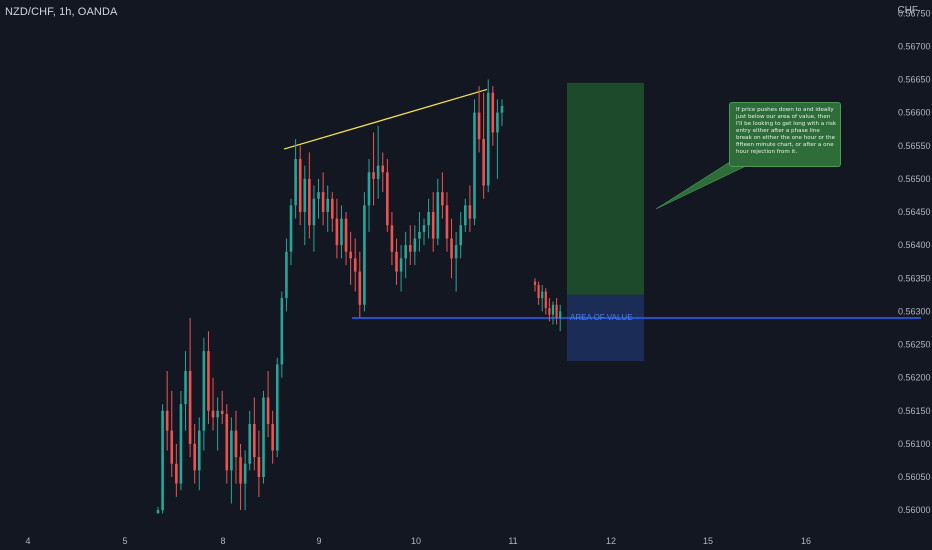  Describe the element at coordinates (318, 541) in the screenshot. I see `time-tick-label: 9` at that location.